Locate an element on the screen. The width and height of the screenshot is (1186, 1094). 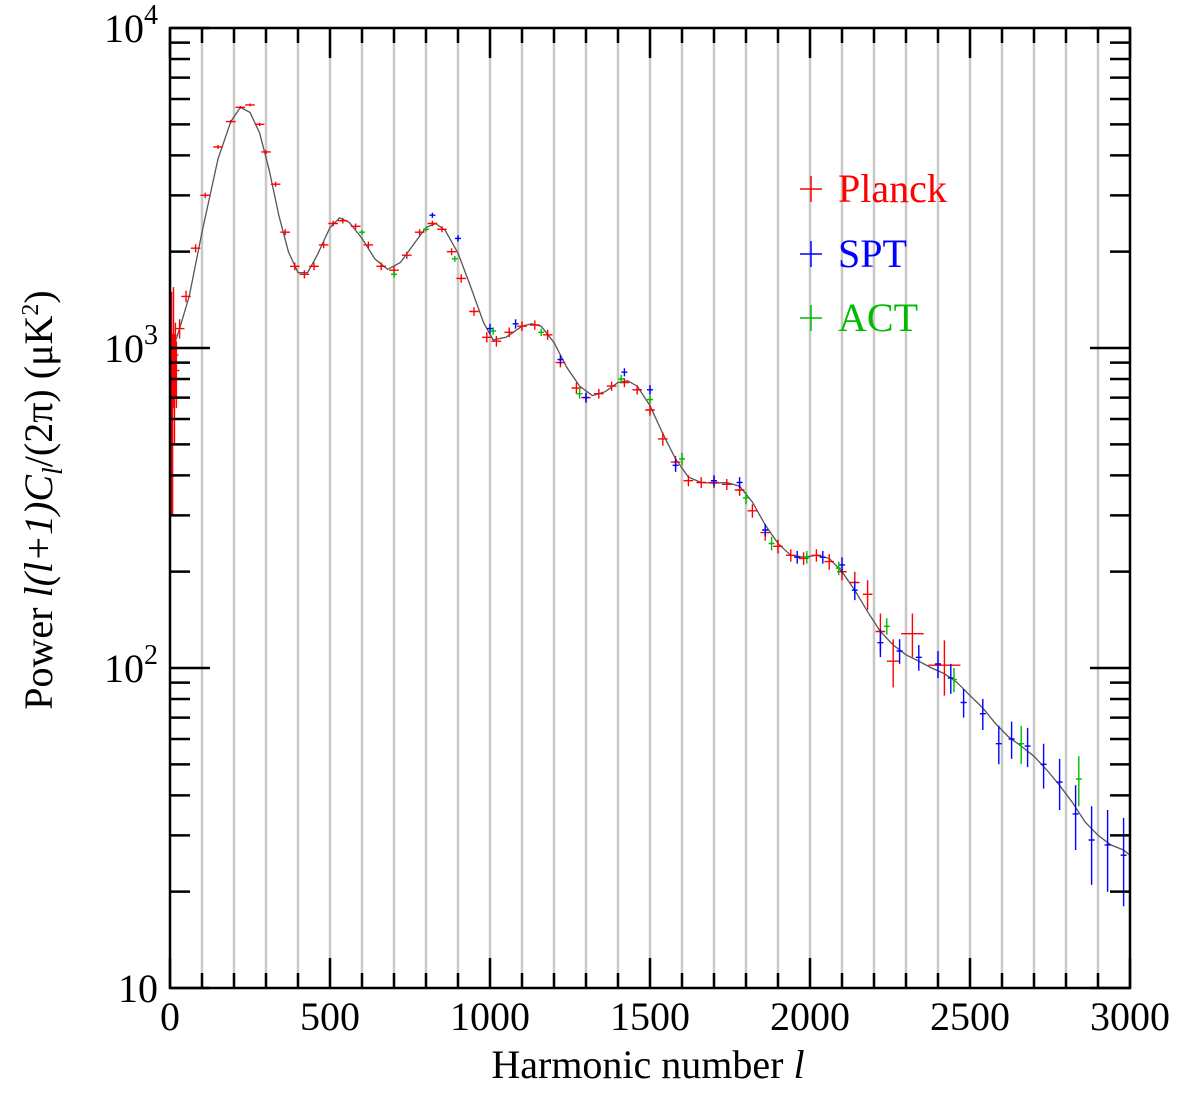
y-axis-title: Power l(l+1)Cl/(2π) (μK2) is located at coordinates (42, 499).